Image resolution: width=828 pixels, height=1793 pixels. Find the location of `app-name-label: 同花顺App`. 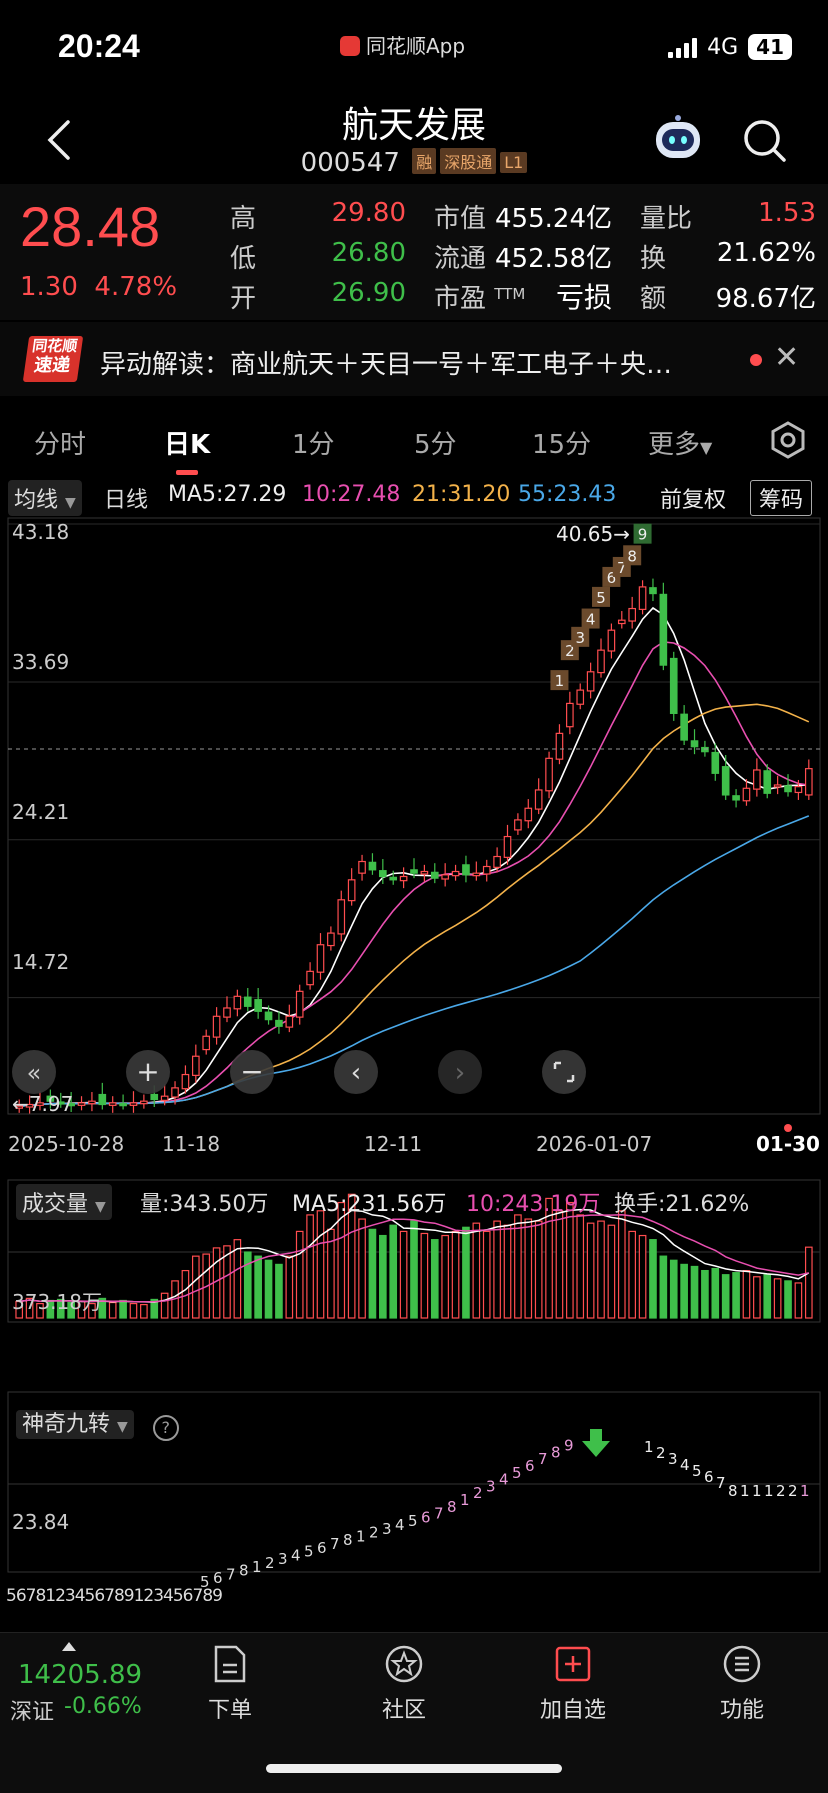

app-name-label: 同花顺App is located at coordinates (416, 46).